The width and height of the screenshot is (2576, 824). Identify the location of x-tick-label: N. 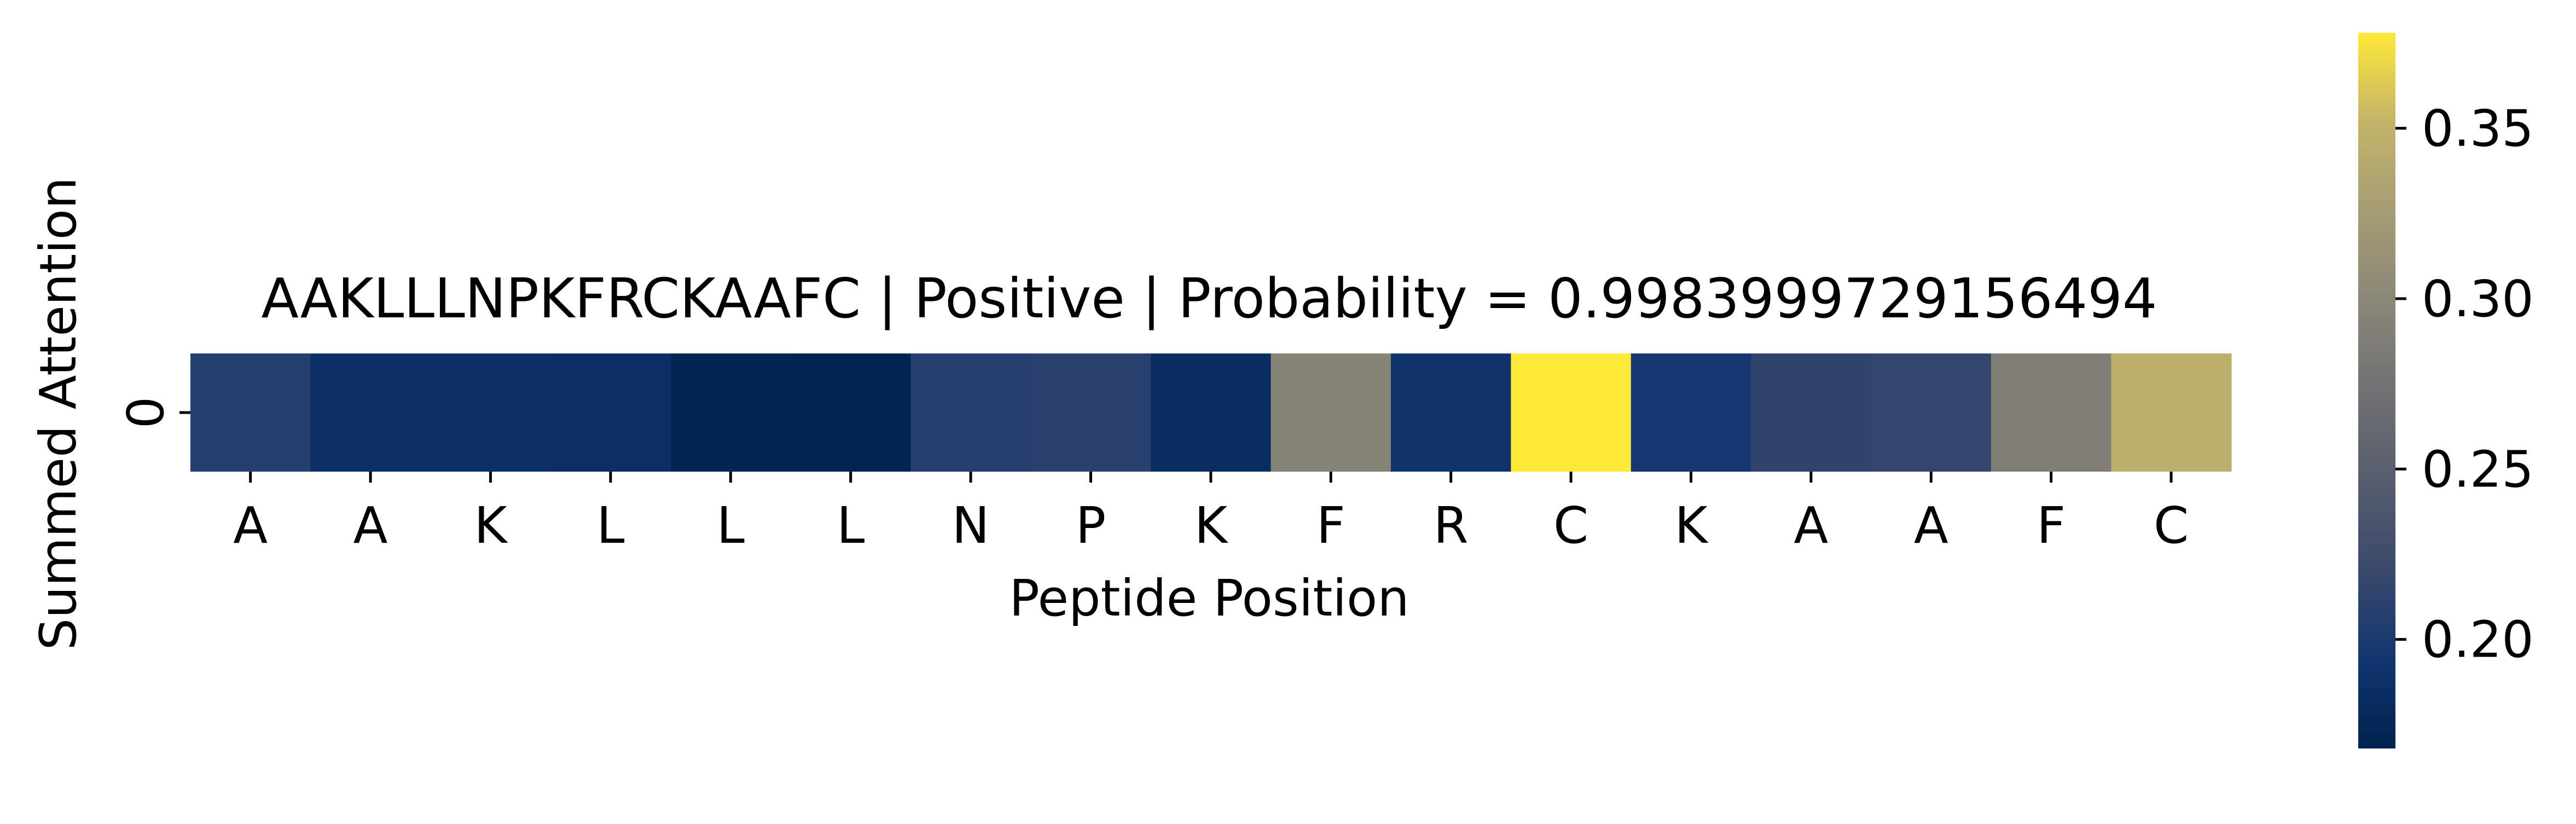
(971, 525).